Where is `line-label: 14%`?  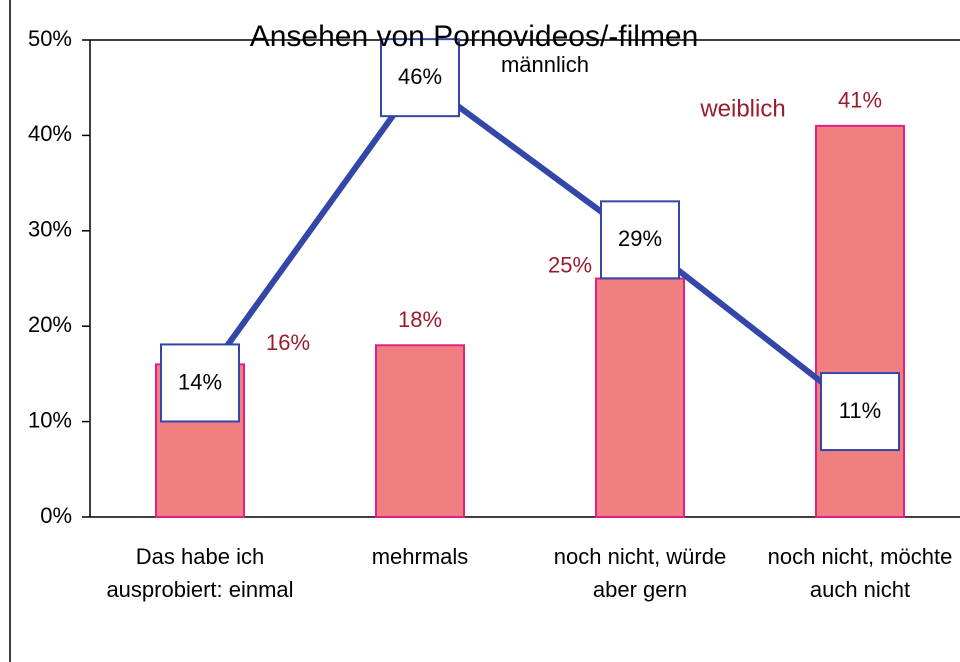 line-label: 14% is located at coordinates (200, 381).